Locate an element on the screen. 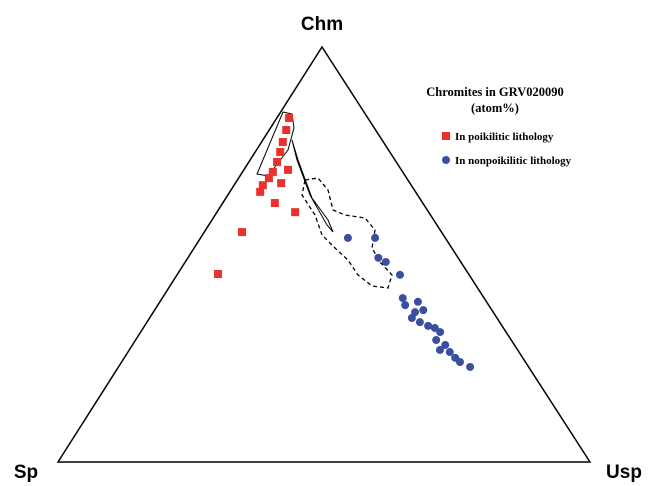 The image size is (653, 486). apex-label: Usp is located at coordinates (624, 472).